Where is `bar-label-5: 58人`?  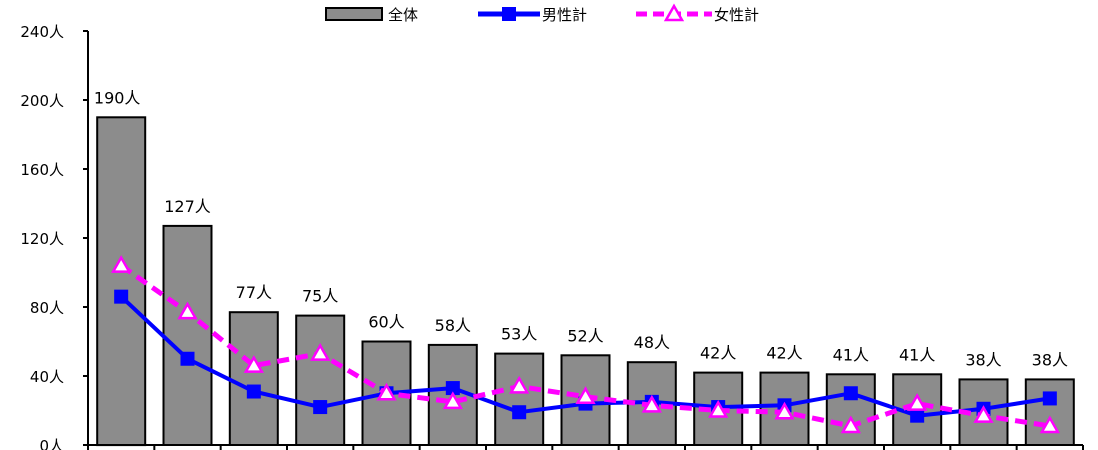
bar-label-5: 58人 is located at coordinates (453, 325).